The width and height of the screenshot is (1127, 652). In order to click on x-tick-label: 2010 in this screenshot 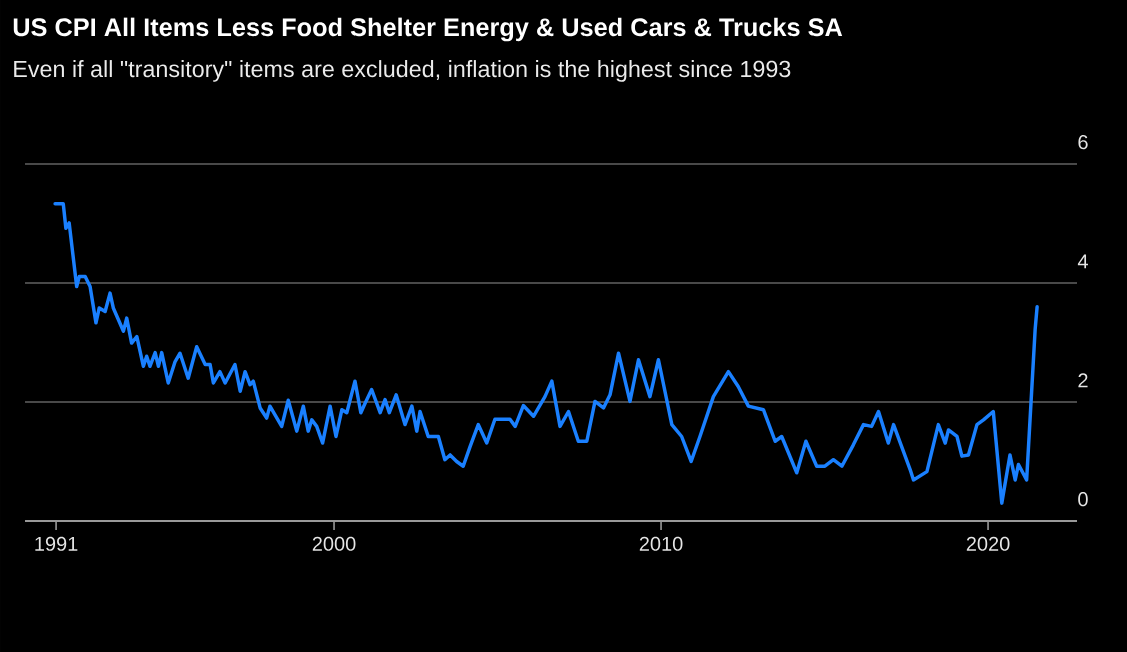, I will do `click(661, 543)`.